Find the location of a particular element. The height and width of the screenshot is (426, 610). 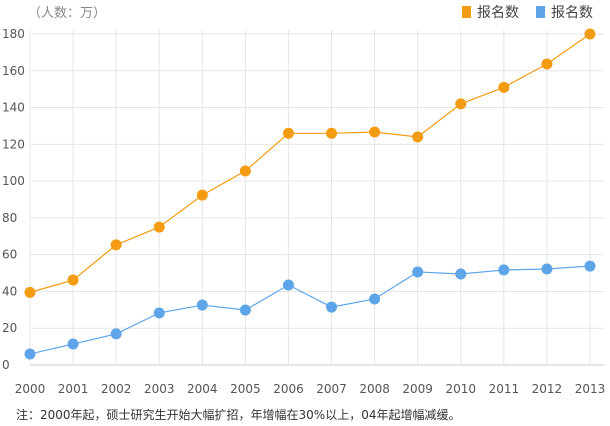

y-tick-label: 0 is located at coordinates (6, 365).